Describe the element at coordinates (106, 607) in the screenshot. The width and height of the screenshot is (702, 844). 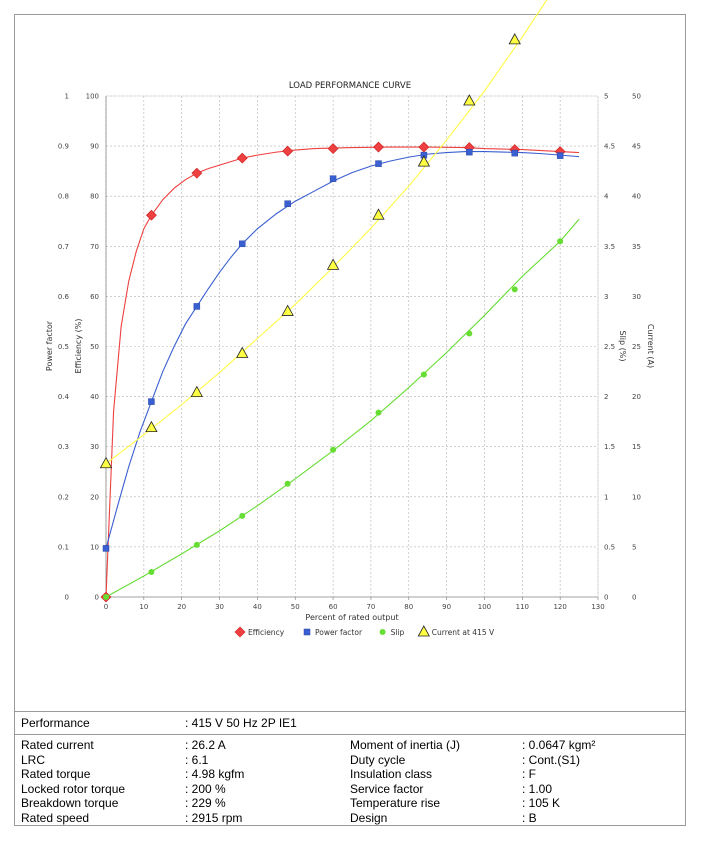
I see `x-tick-label: 0` at that location.